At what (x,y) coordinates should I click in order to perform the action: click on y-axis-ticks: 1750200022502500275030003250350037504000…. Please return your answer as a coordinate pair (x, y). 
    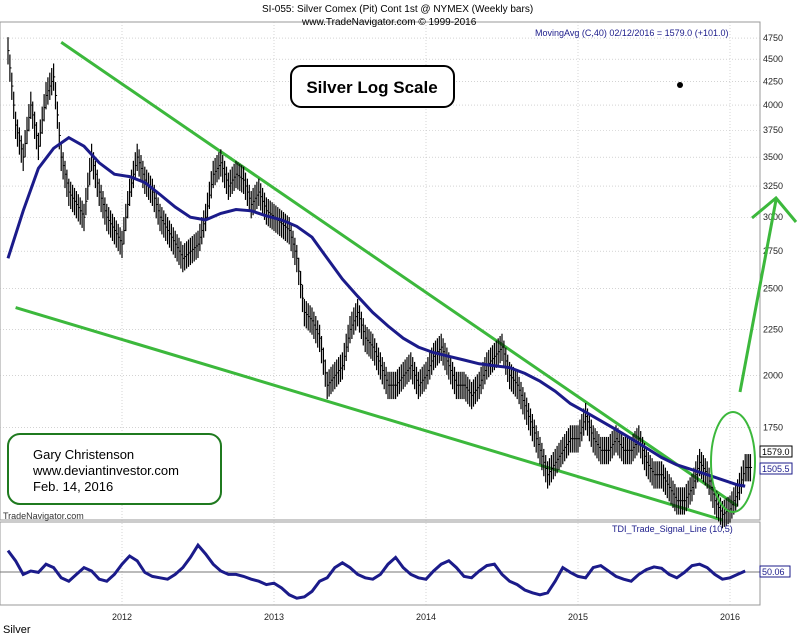
    Looking at the image, I should click on (773, 232).